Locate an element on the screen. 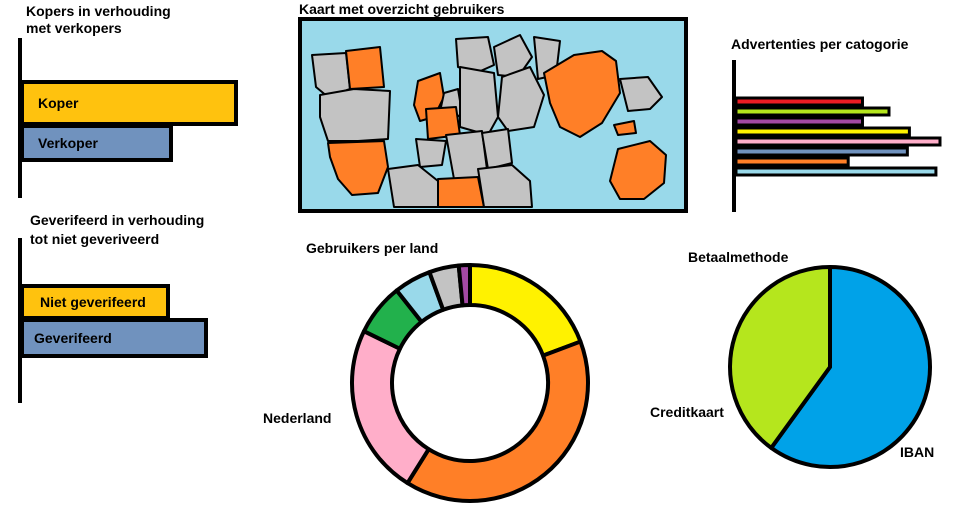 The image size is (967, 507). bar-niet-geverifeerd: Niet geverifeerd is located at coordinates (95, 302).